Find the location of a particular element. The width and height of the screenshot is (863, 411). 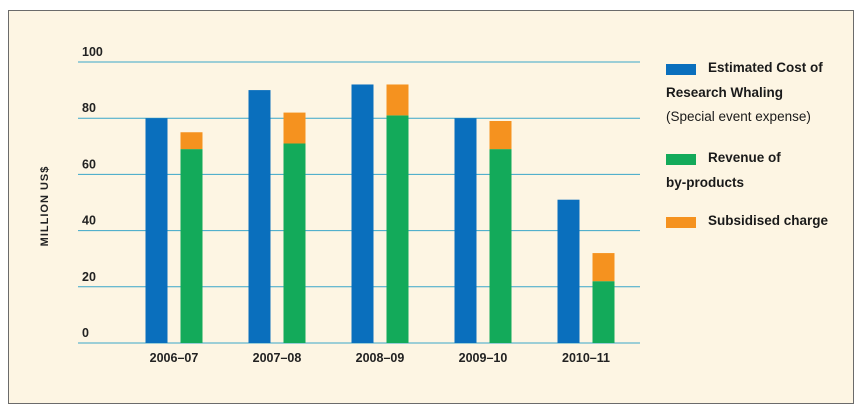

y-tick-label: 0 is located at coordinates (85, 333).